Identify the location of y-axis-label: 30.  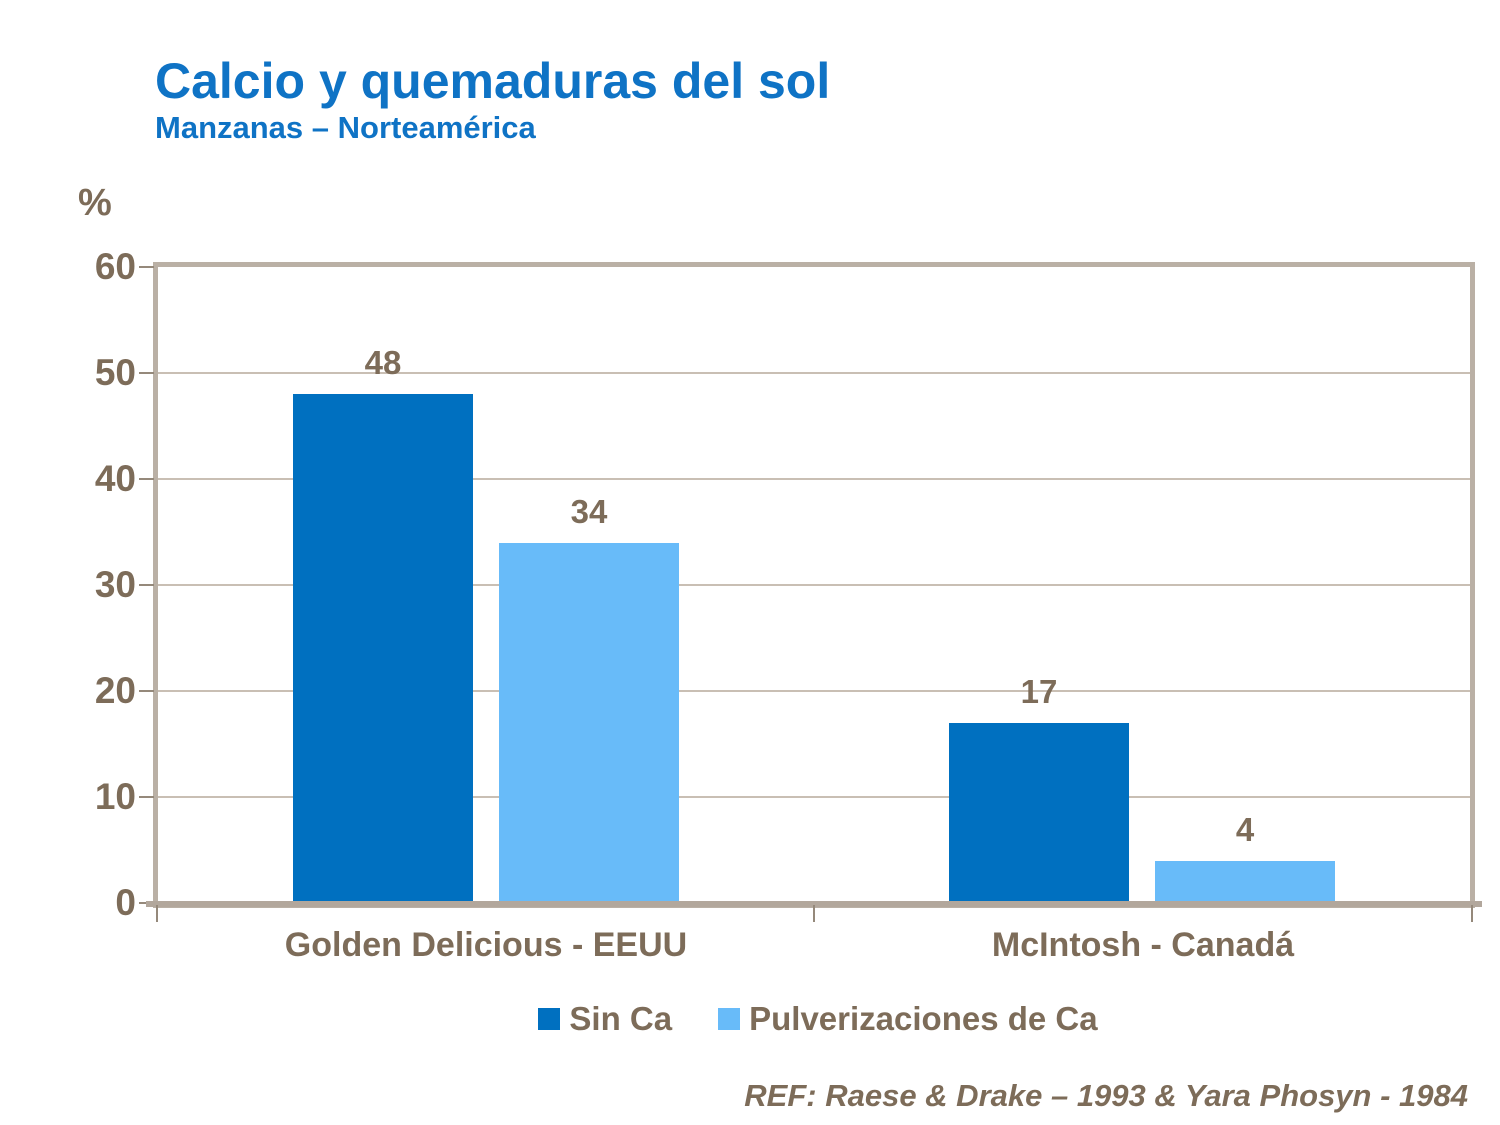
(115, 584).